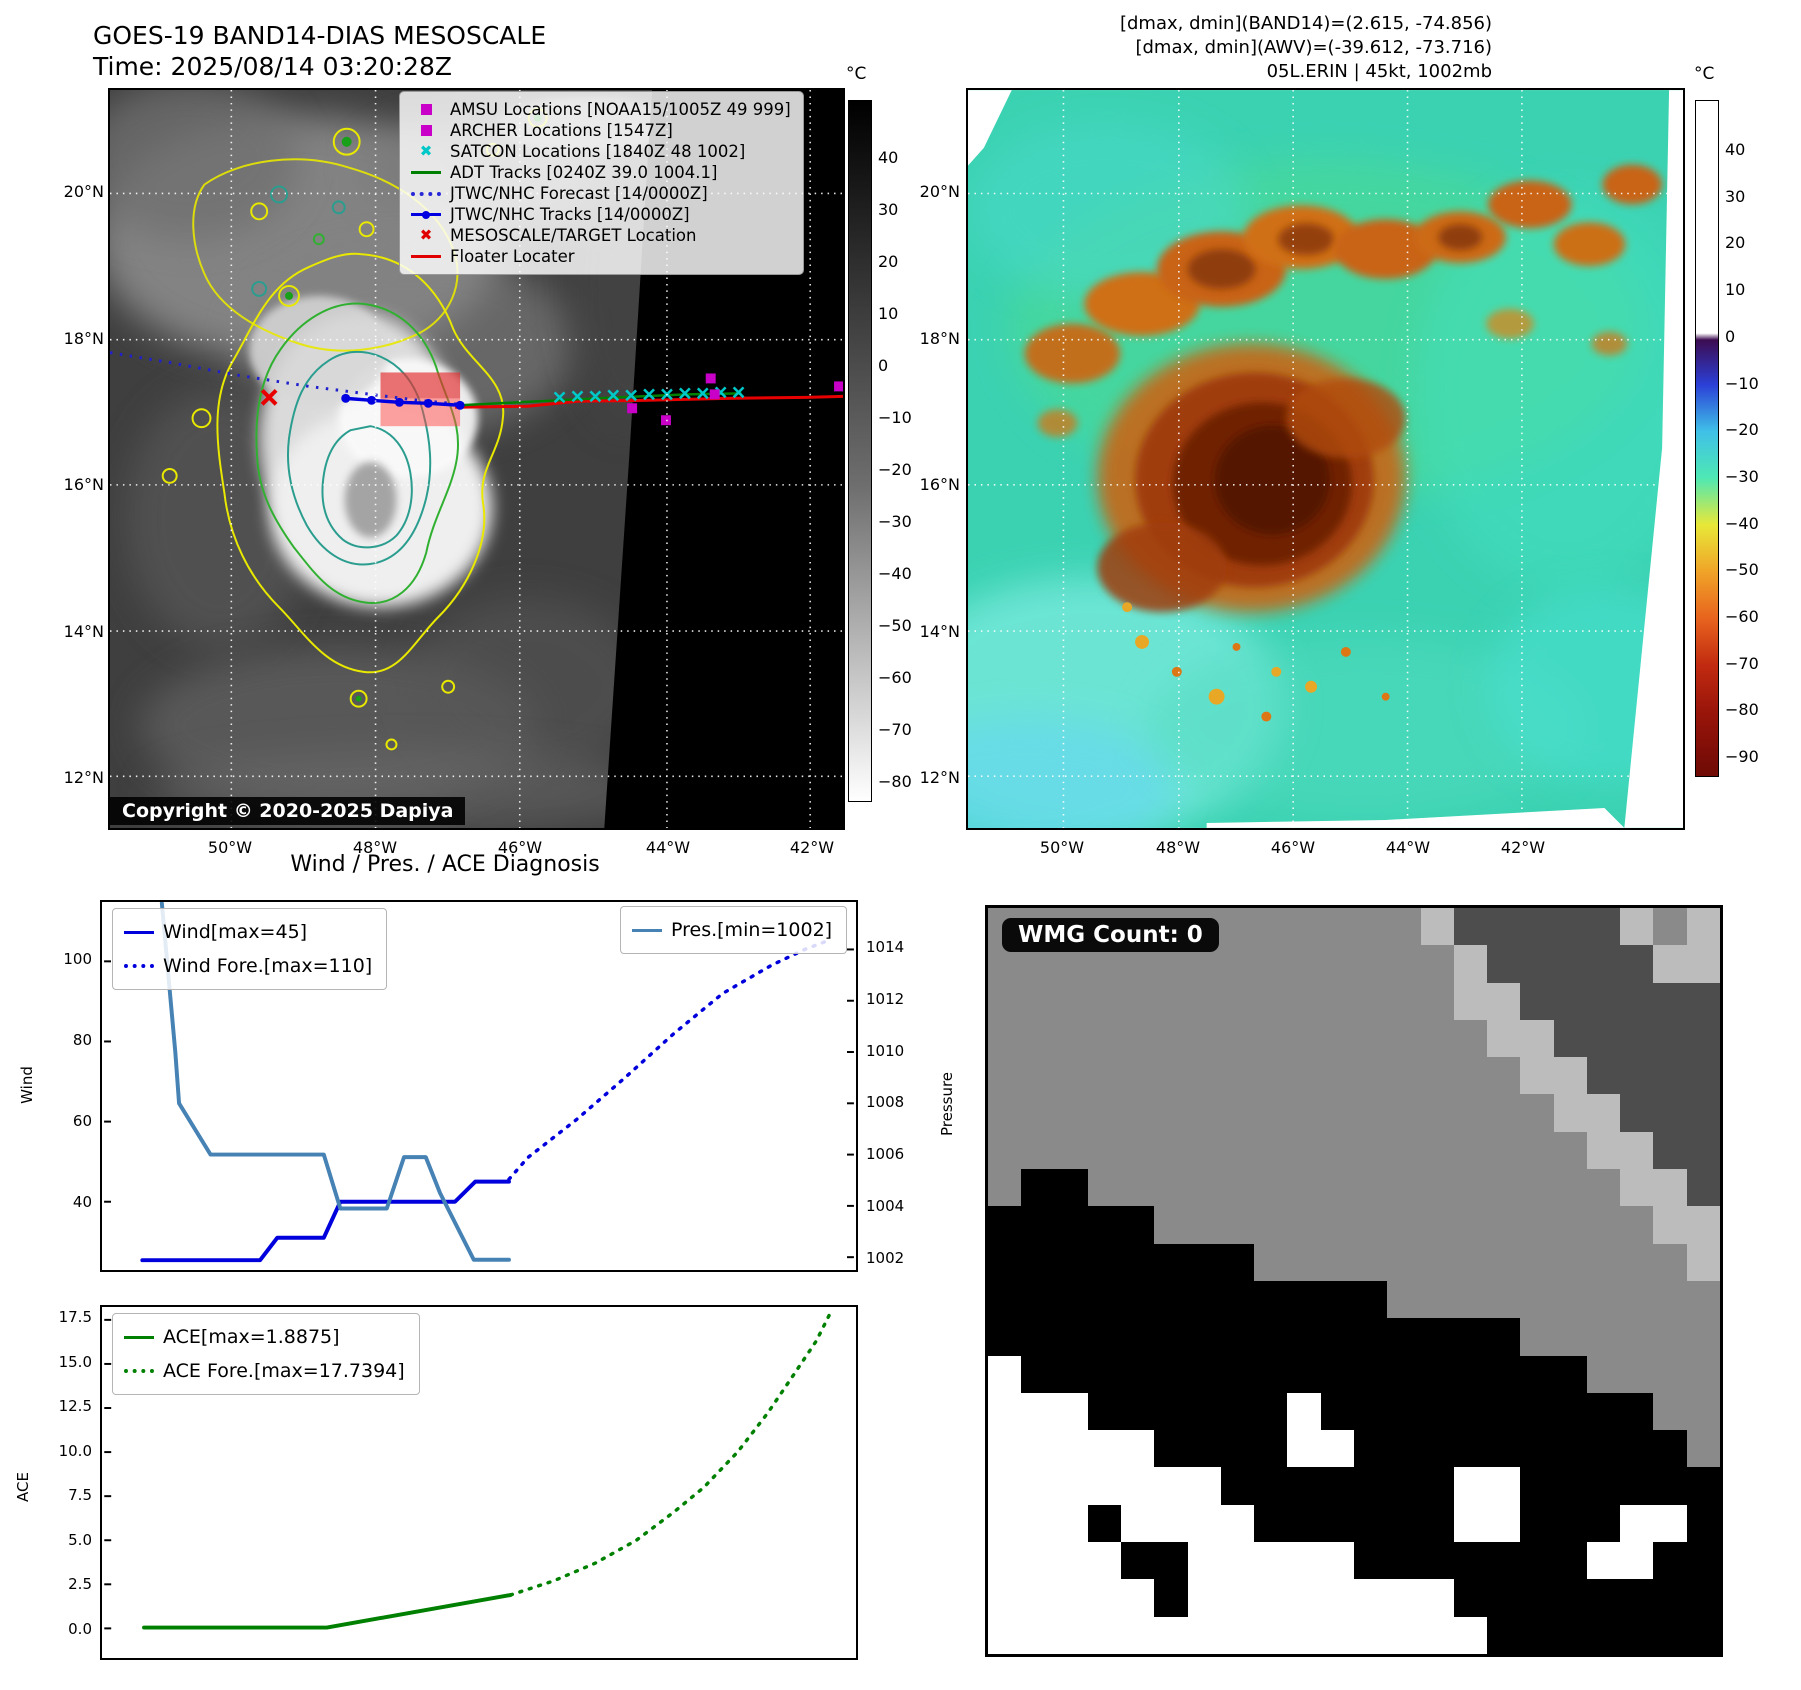  Describe the element at coordinates (420, 399) in the screenshot. I see `mesoscale-target-box` at that location.